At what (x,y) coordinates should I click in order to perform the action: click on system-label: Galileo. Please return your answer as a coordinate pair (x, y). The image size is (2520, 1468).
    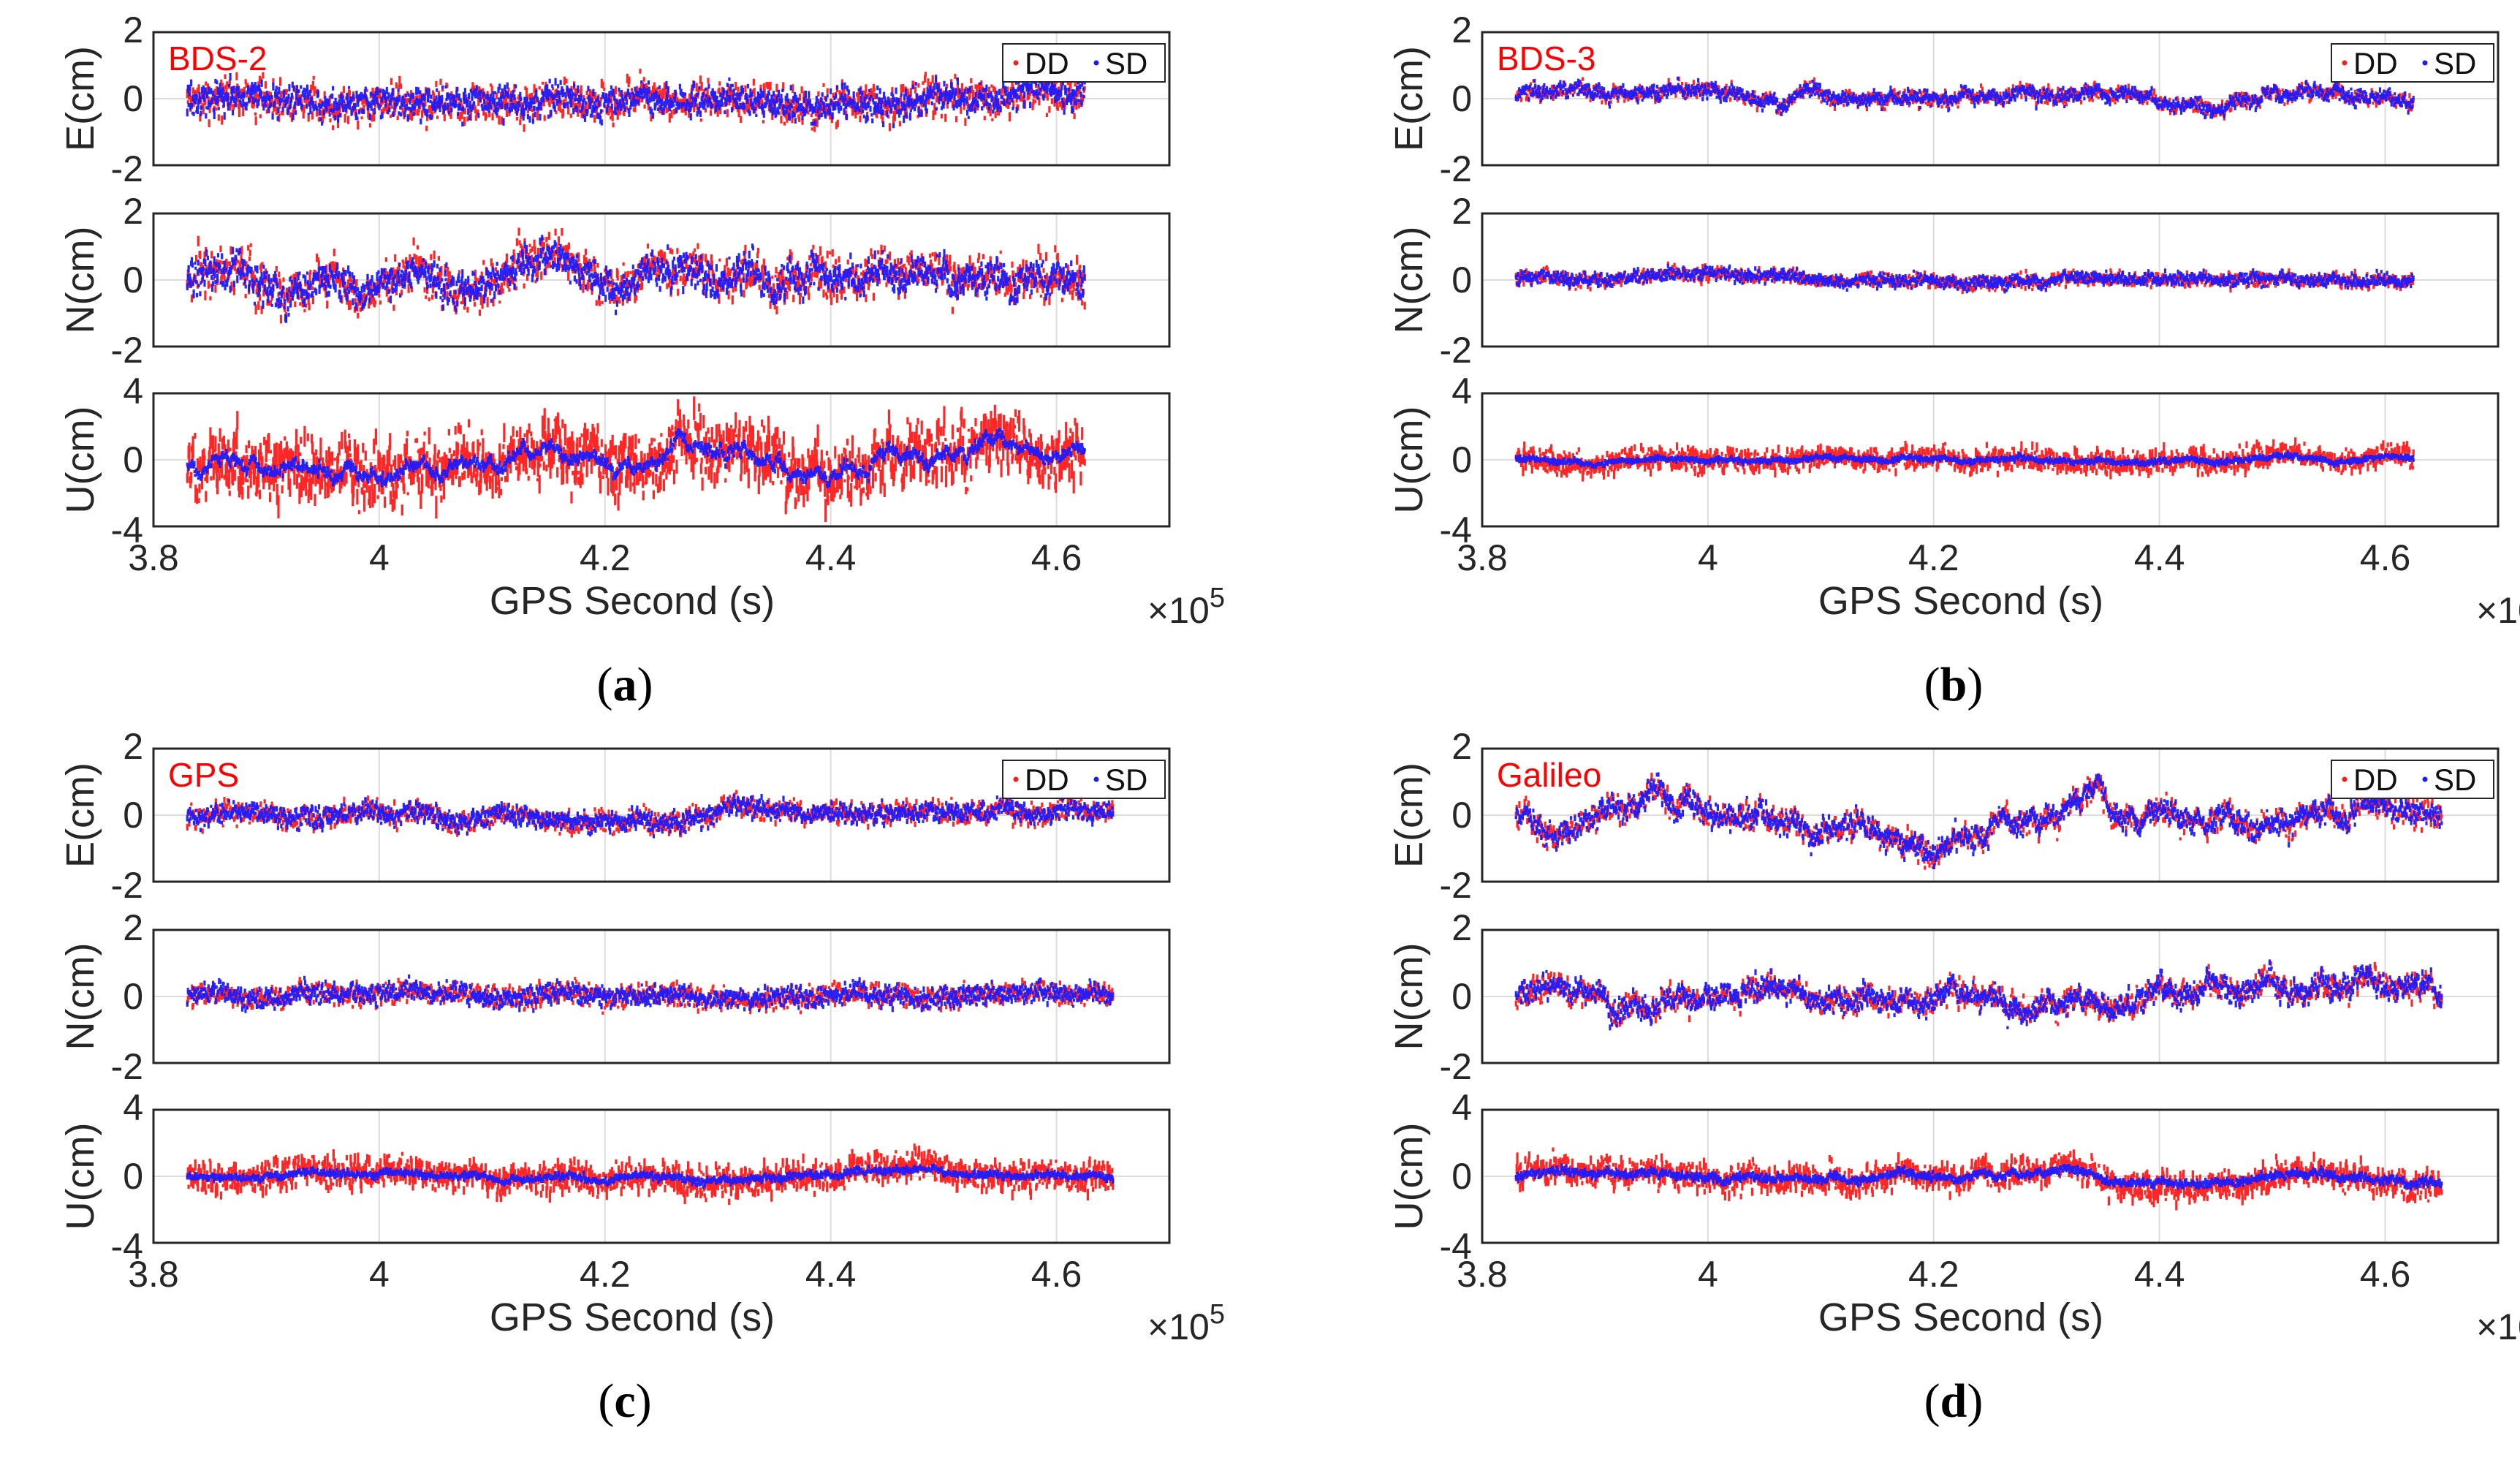
    Looking at the image, I should click on (1549, 775).